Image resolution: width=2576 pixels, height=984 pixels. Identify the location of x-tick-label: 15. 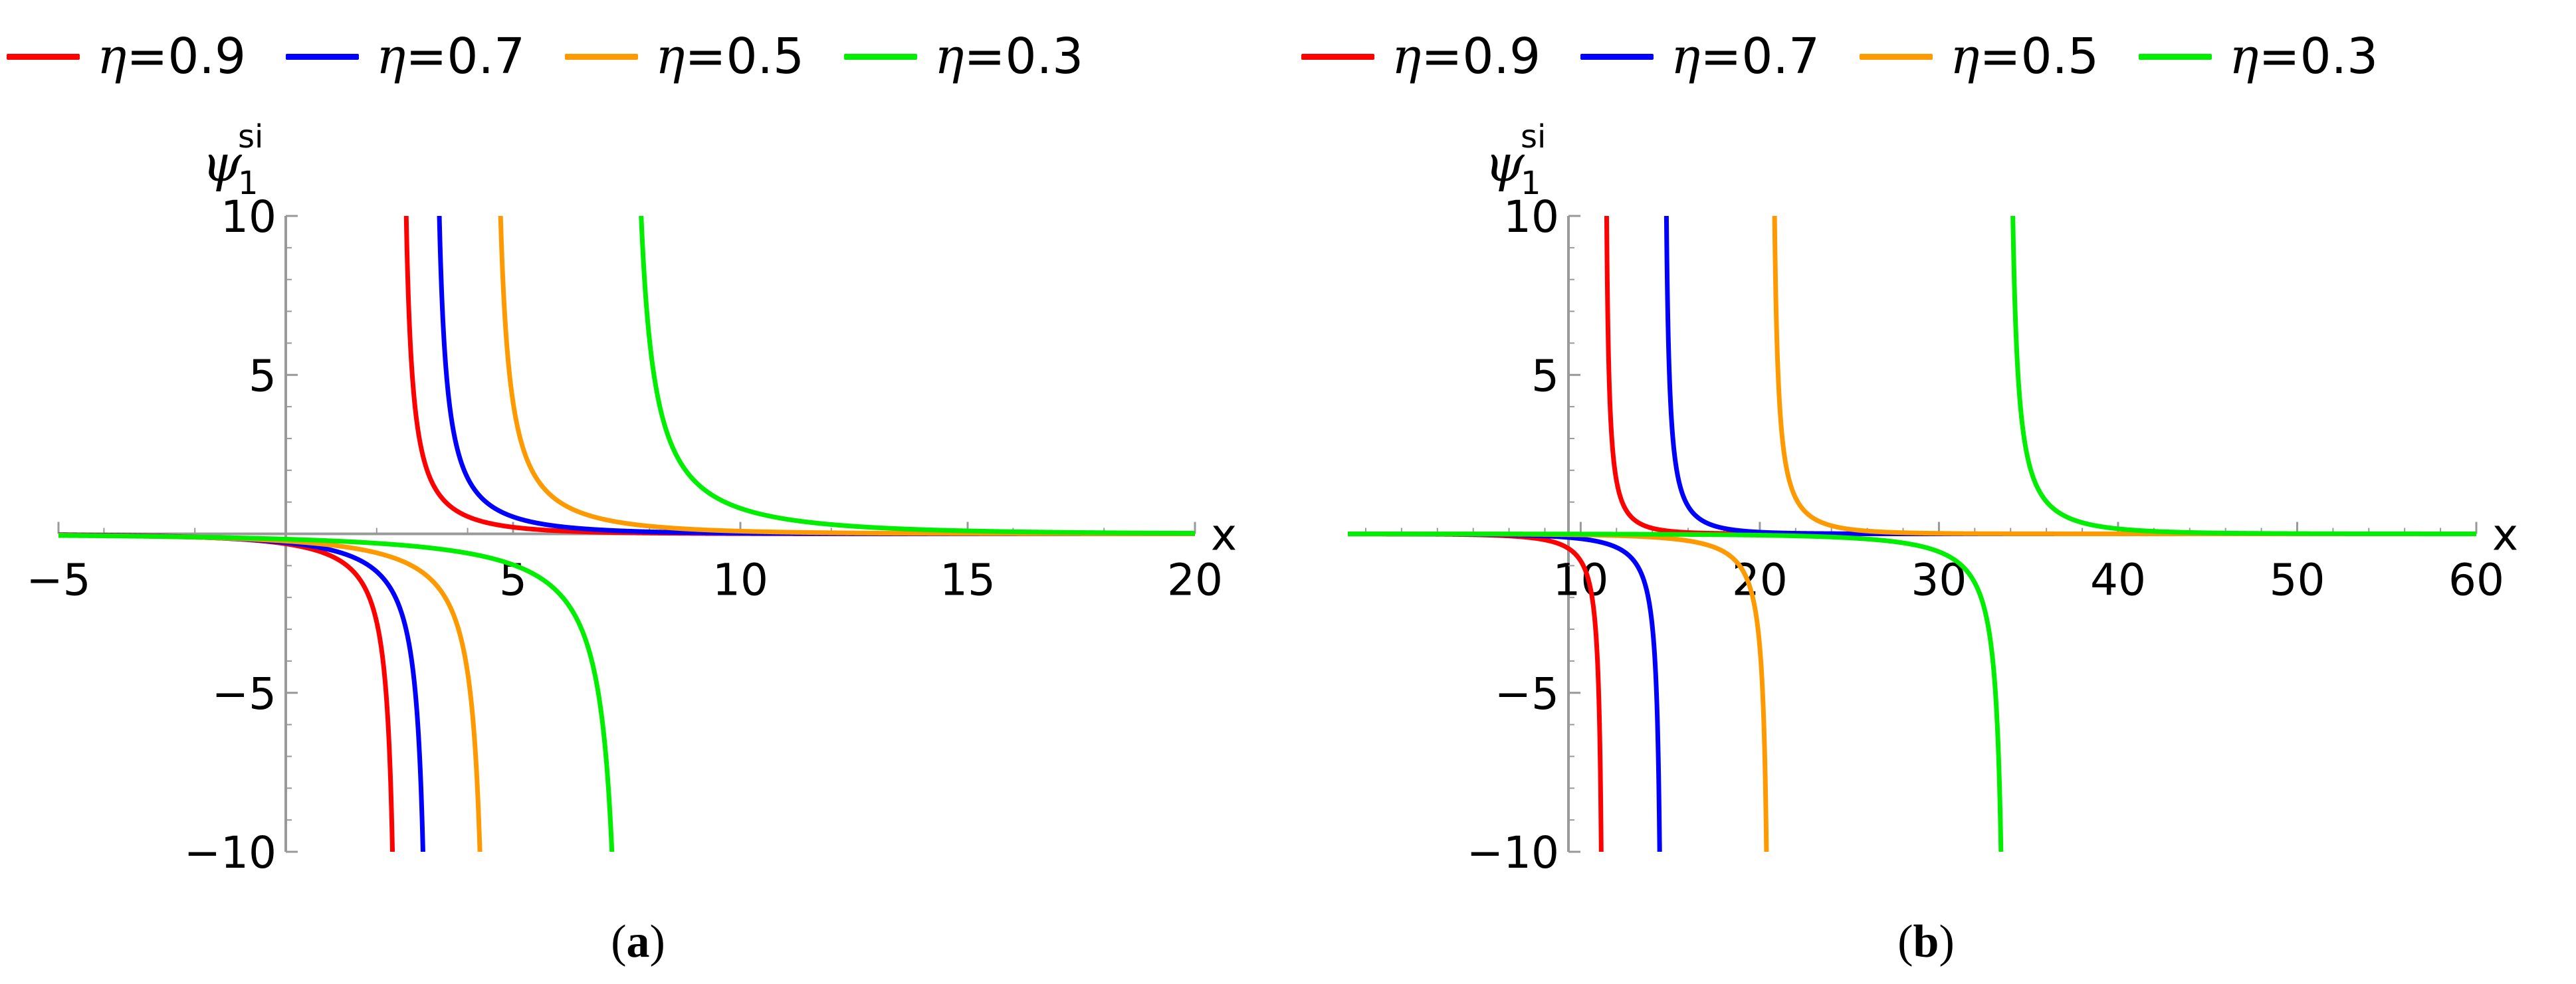
(968, 580).